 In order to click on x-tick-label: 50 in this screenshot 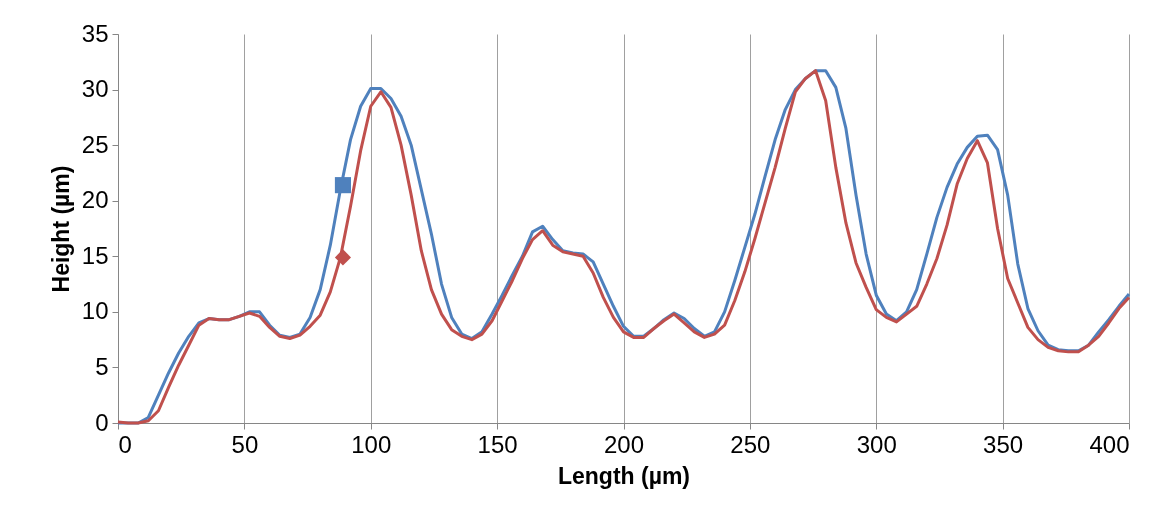, I will do `click(245, 444)`.